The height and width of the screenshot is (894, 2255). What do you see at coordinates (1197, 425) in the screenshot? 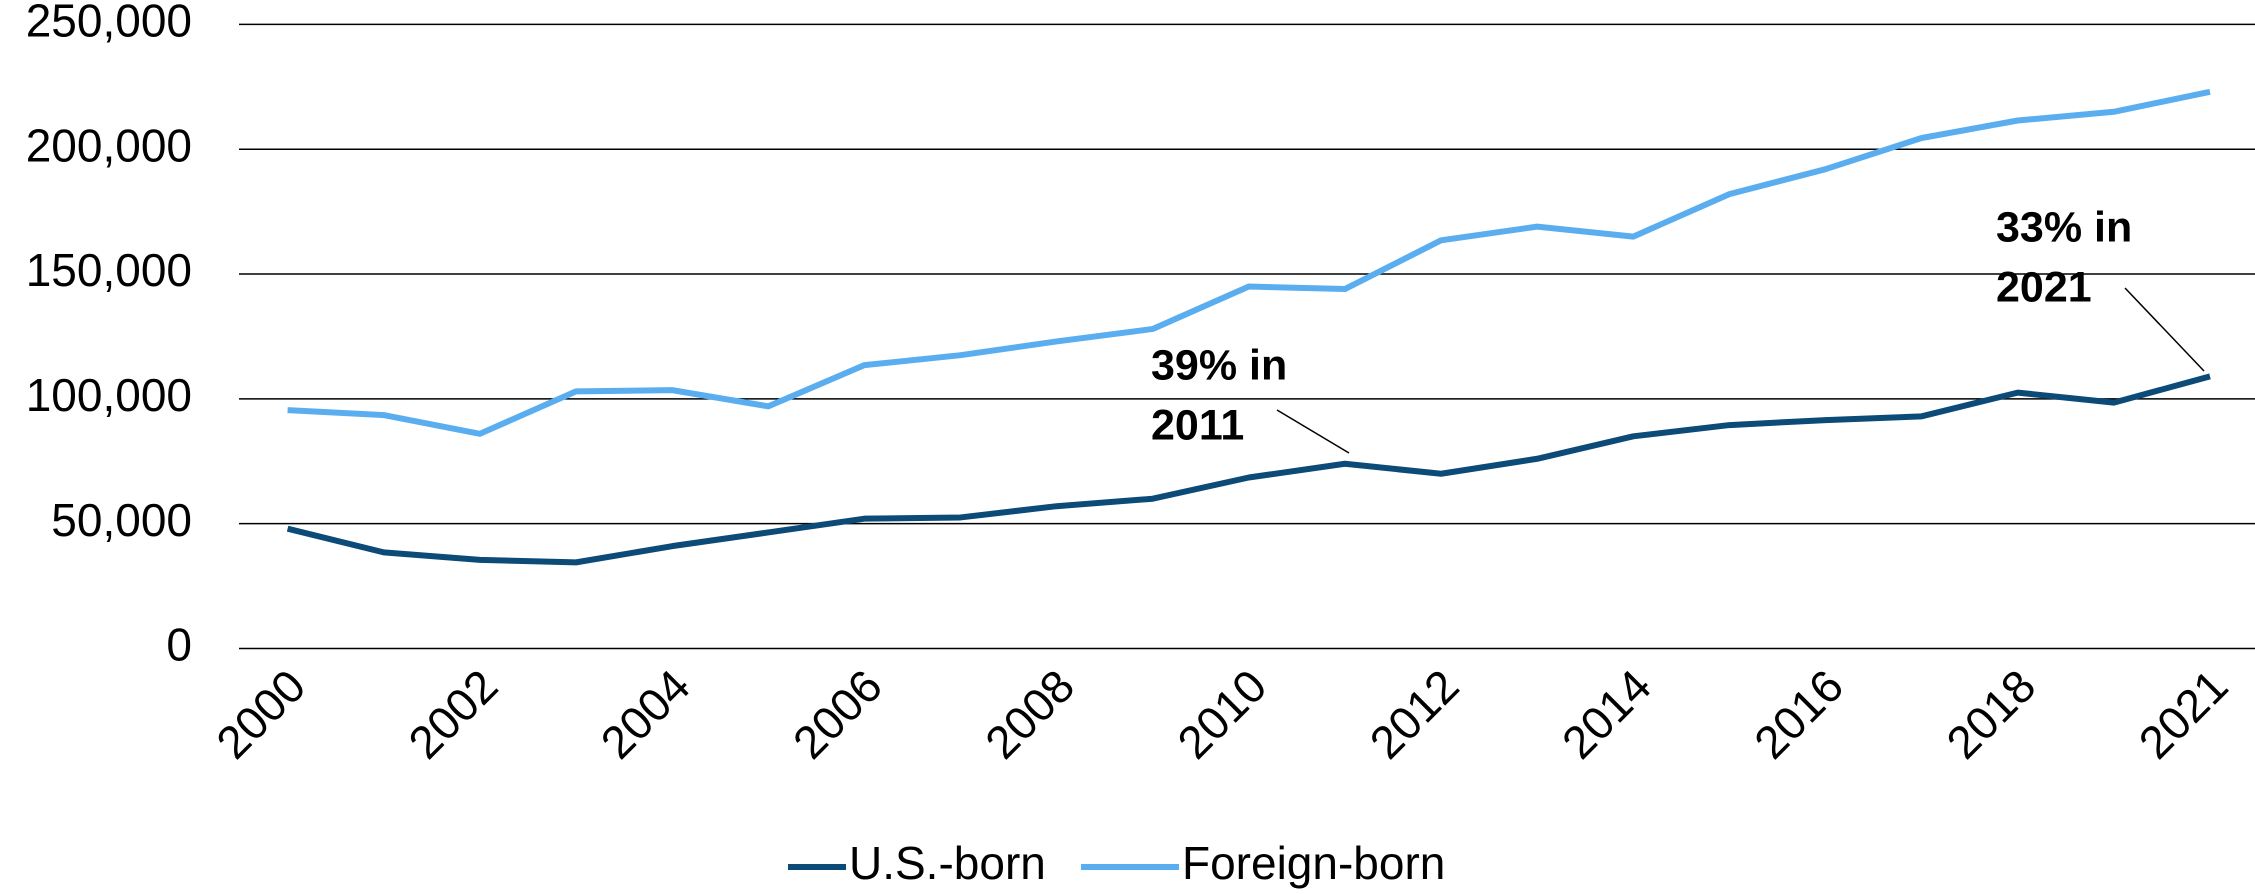
I see `annotation: 2011` at bounding box center [1197, 425].